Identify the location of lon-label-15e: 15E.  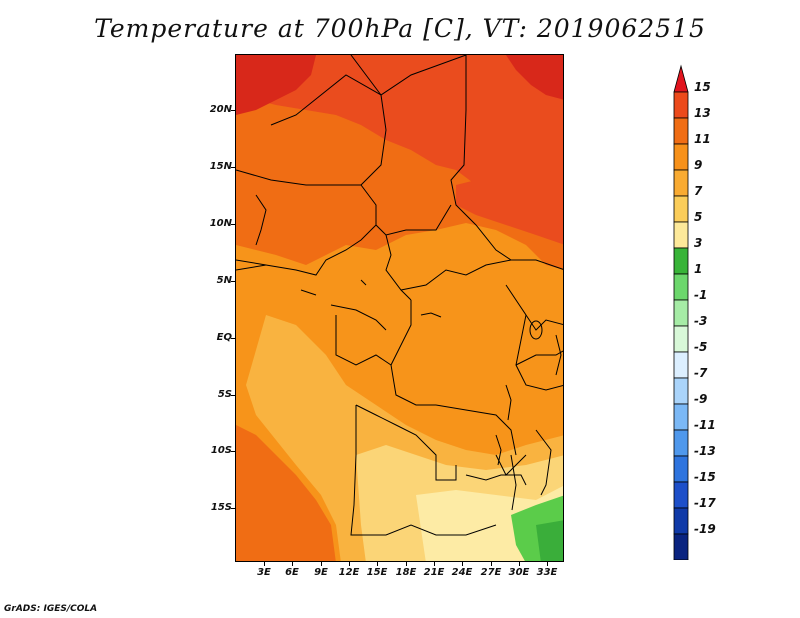
(377, 572).